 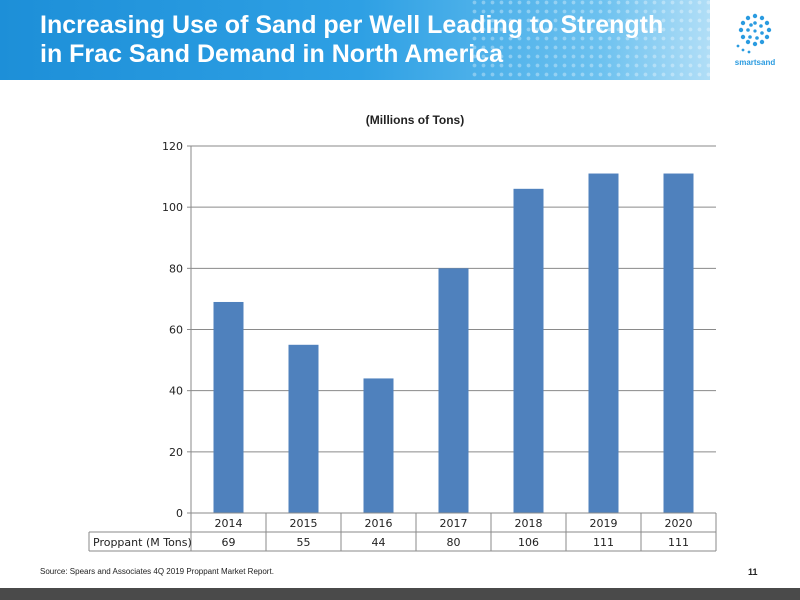 I want to click on bar-2019, so click(x=603, y=343).